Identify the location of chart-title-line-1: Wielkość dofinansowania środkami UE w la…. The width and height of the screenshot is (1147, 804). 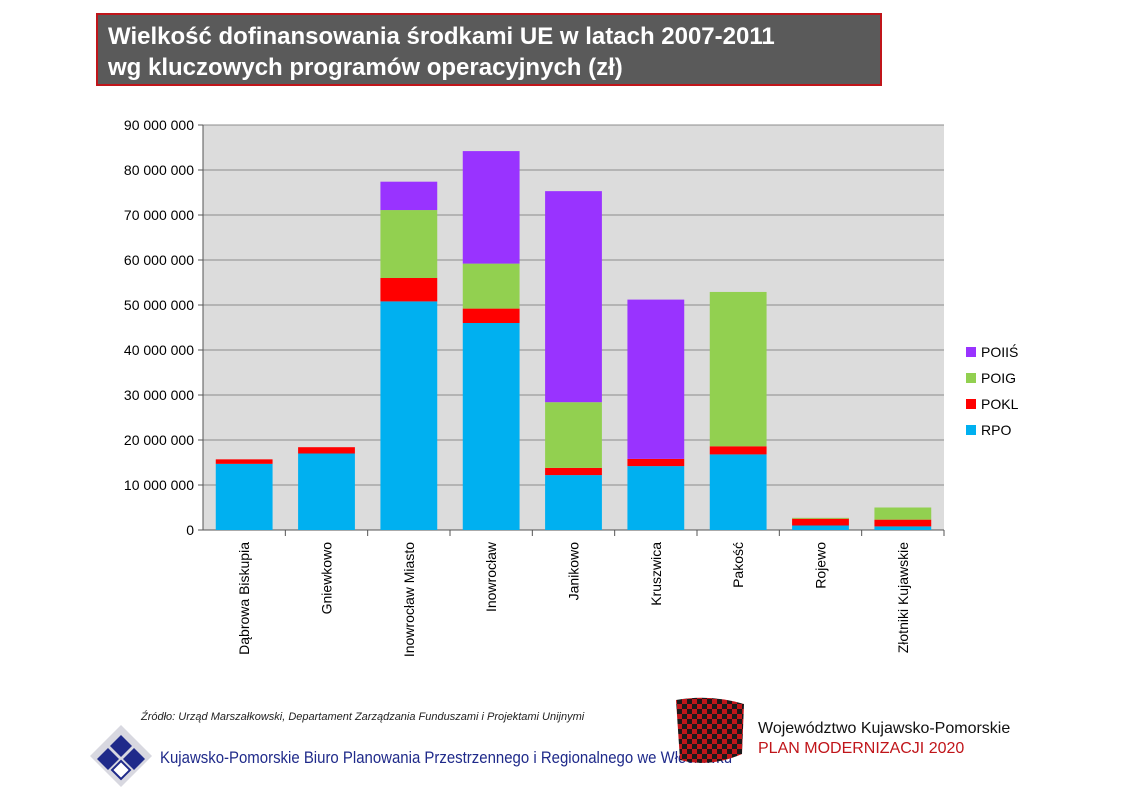
(441, 36).